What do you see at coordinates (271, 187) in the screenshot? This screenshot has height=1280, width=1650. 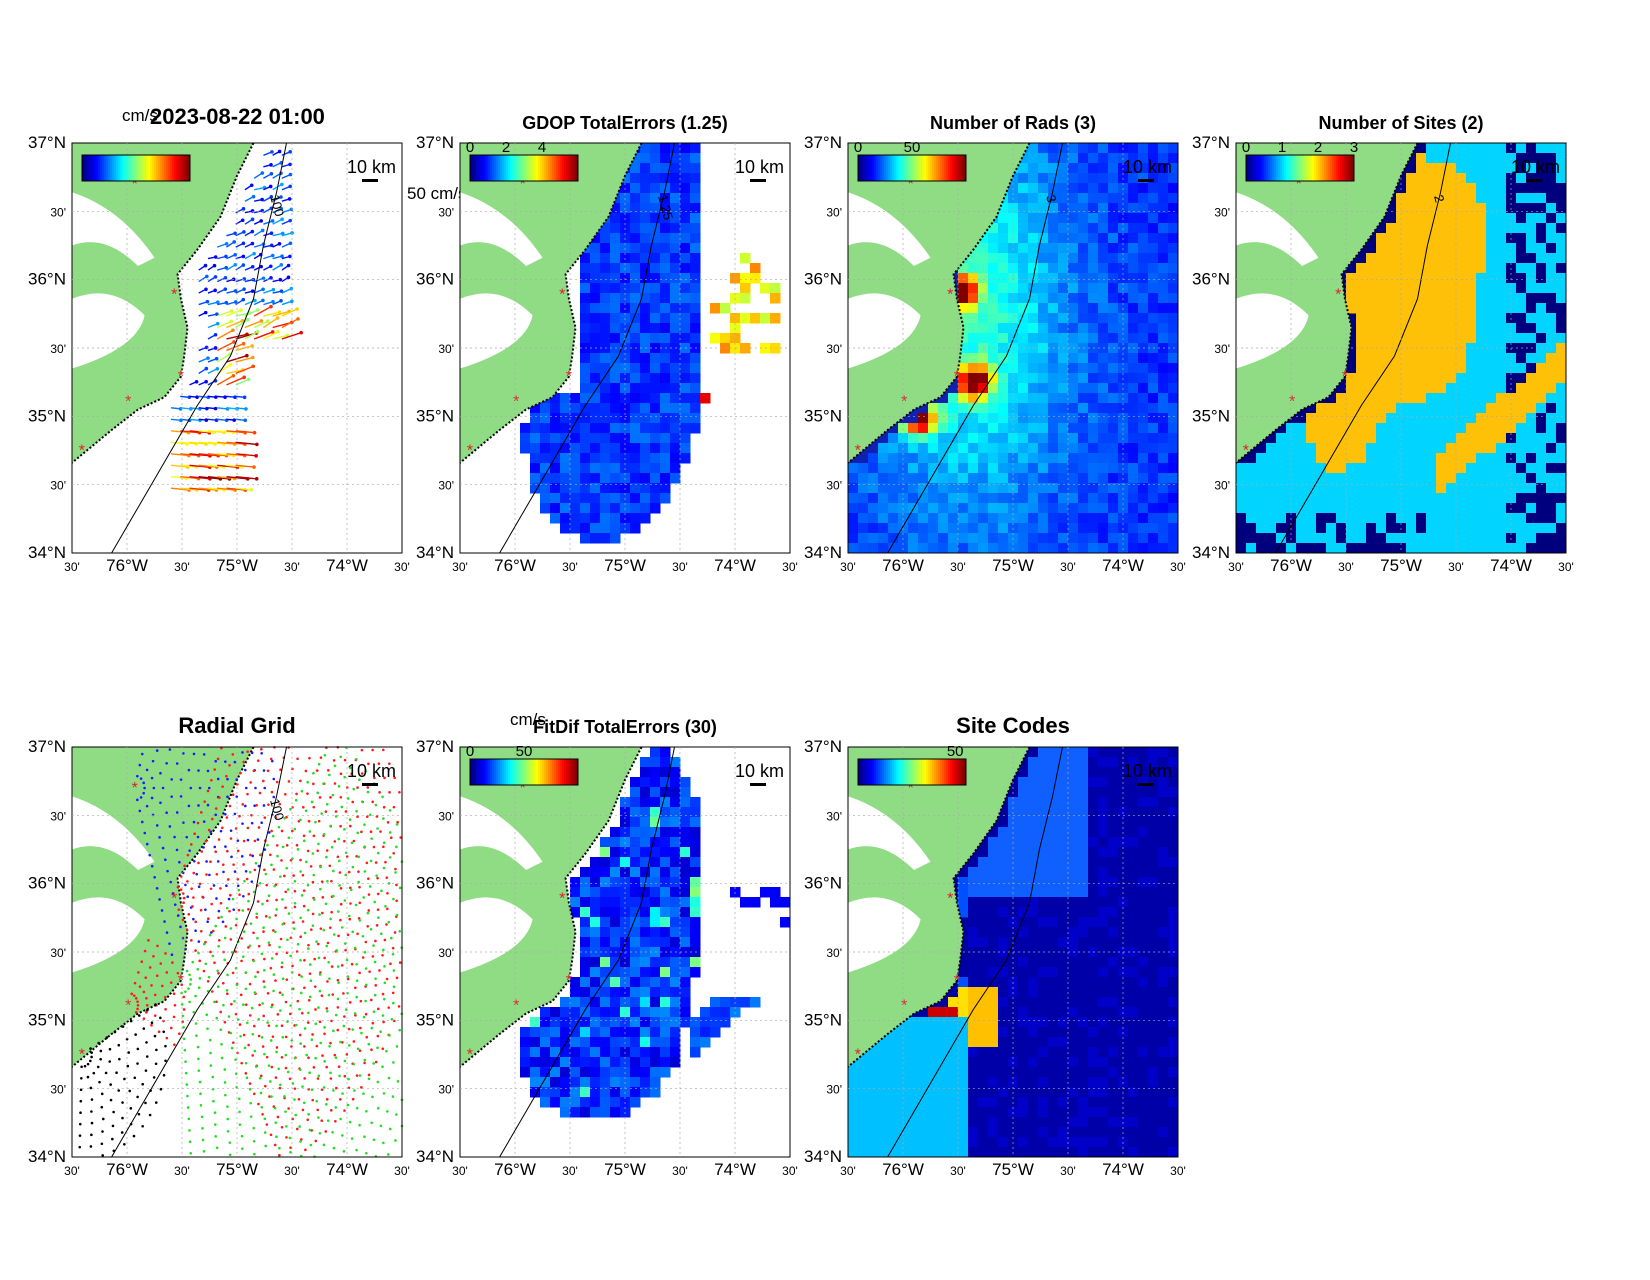 I see `current-vector-head` at bounding box center [271, 187].